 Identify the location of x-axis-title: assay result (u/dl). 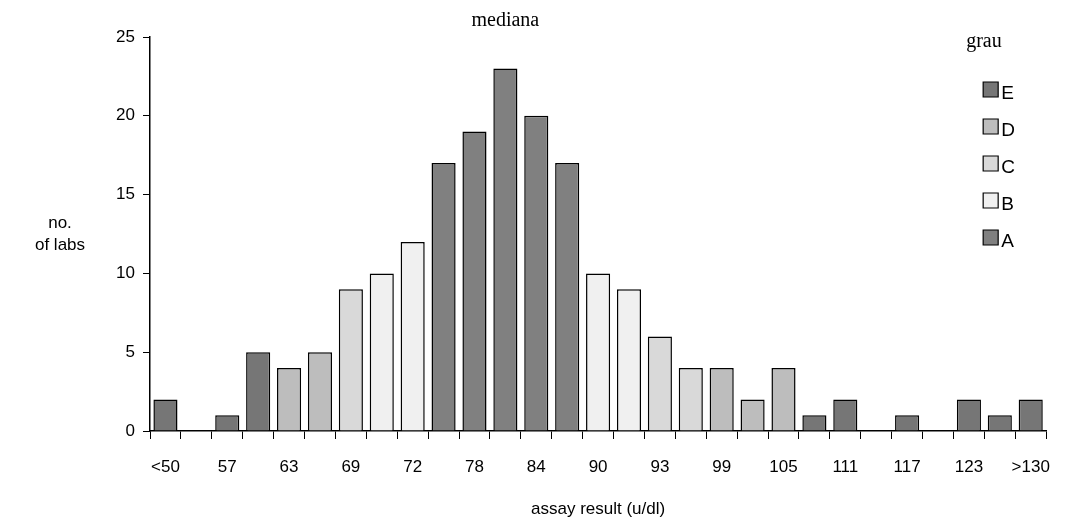
(598, 508).